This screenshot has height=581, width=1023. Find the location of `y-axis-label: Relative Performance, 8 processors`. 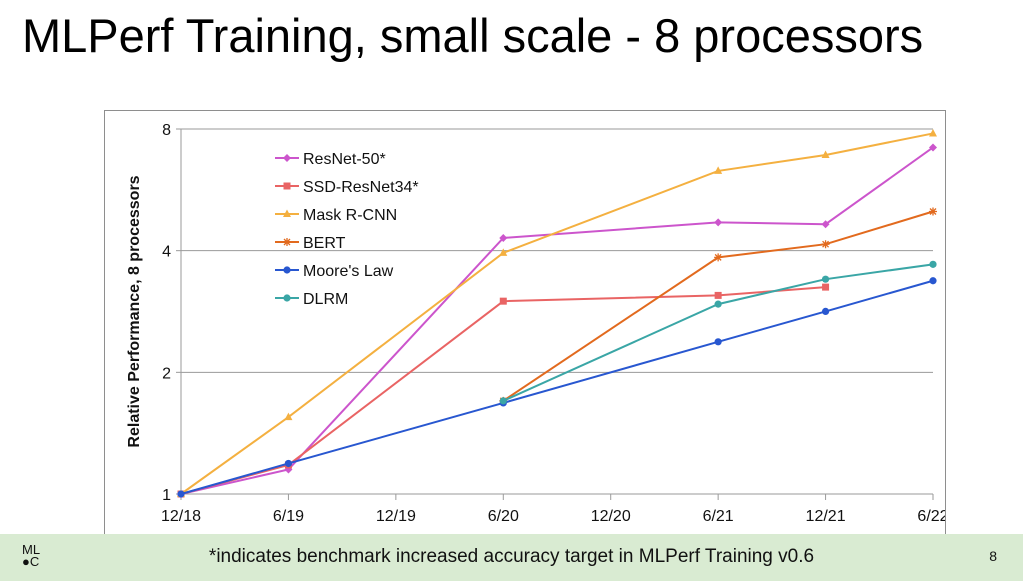

y-axis-label: Relative Performance, 8 processors is located at coordinates (134, 311).